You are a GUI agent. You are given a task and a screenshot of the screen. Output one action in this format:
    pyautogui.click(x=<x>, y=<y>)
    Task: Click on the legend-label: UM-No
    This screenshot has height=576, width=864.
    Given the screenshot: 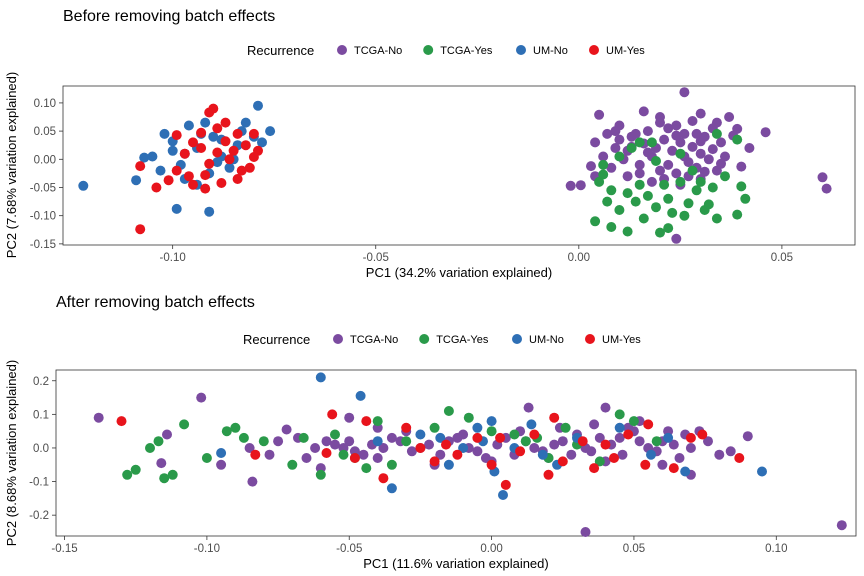 What is the action you would take?
    pyautogui.click(x=550, y=51)
    